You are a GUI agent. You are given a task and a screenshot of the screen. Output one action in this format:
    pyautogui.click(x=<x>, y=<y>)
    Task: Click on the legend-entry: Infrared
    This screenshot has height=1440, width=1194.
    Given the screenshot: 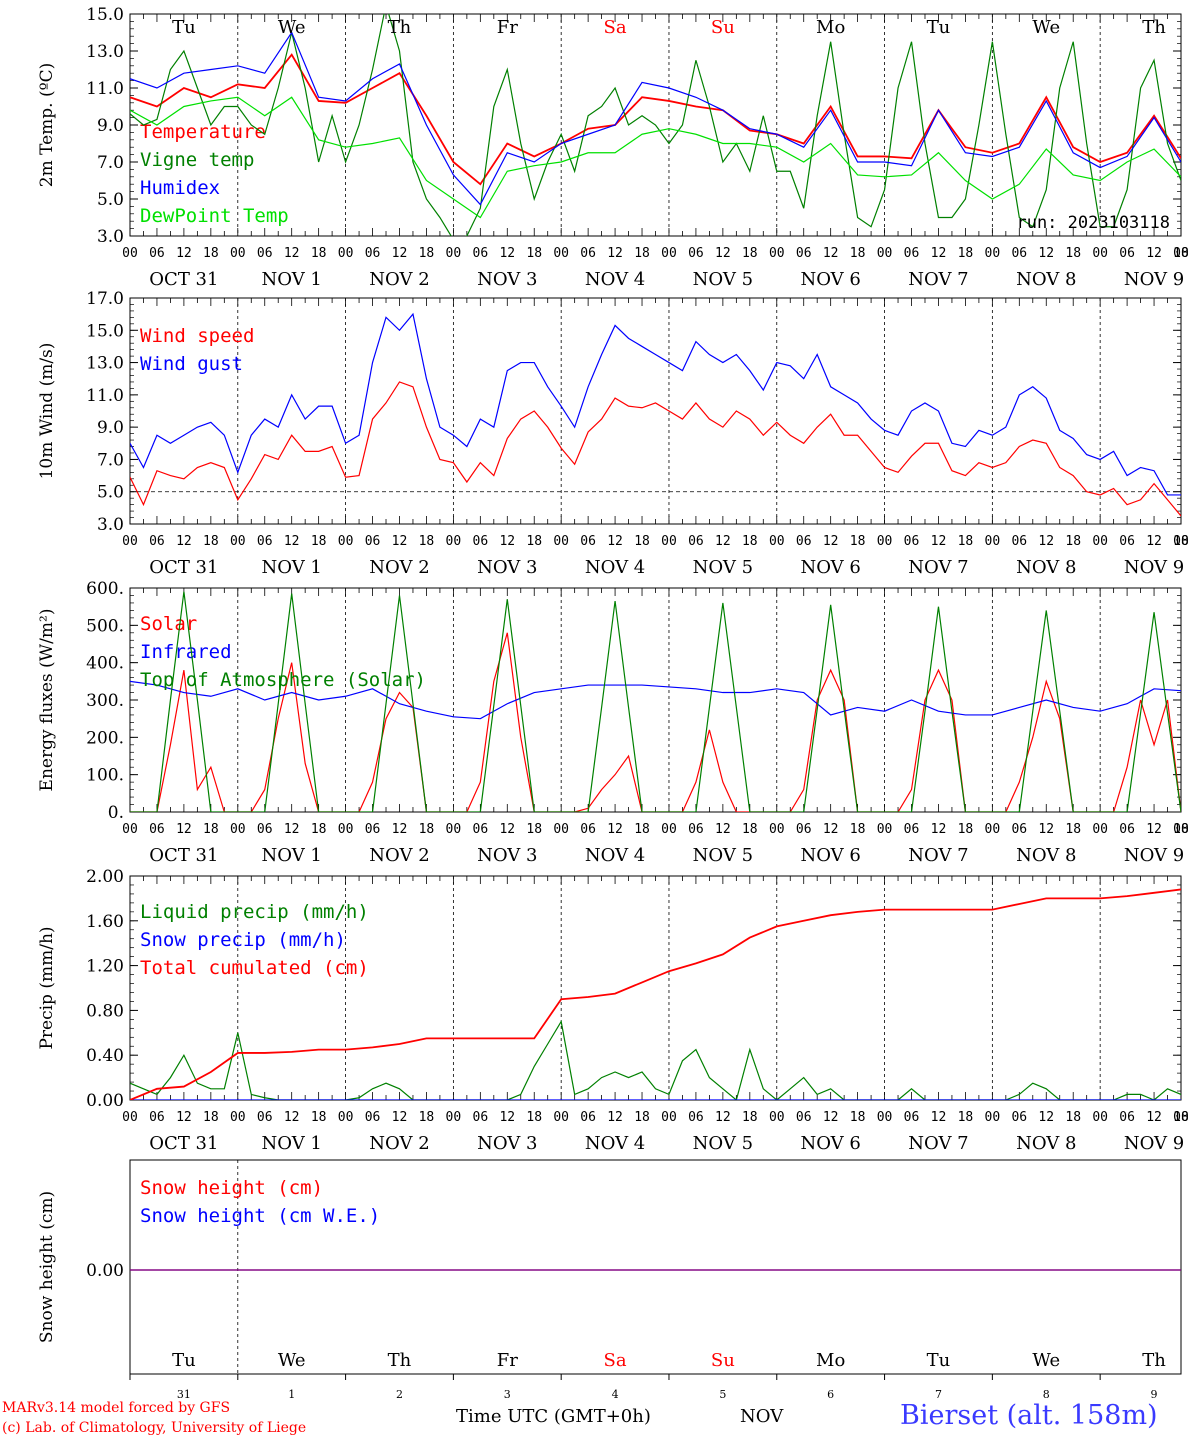 What is the action you would take?
    pyautogui.click(x=186, y=652)
    